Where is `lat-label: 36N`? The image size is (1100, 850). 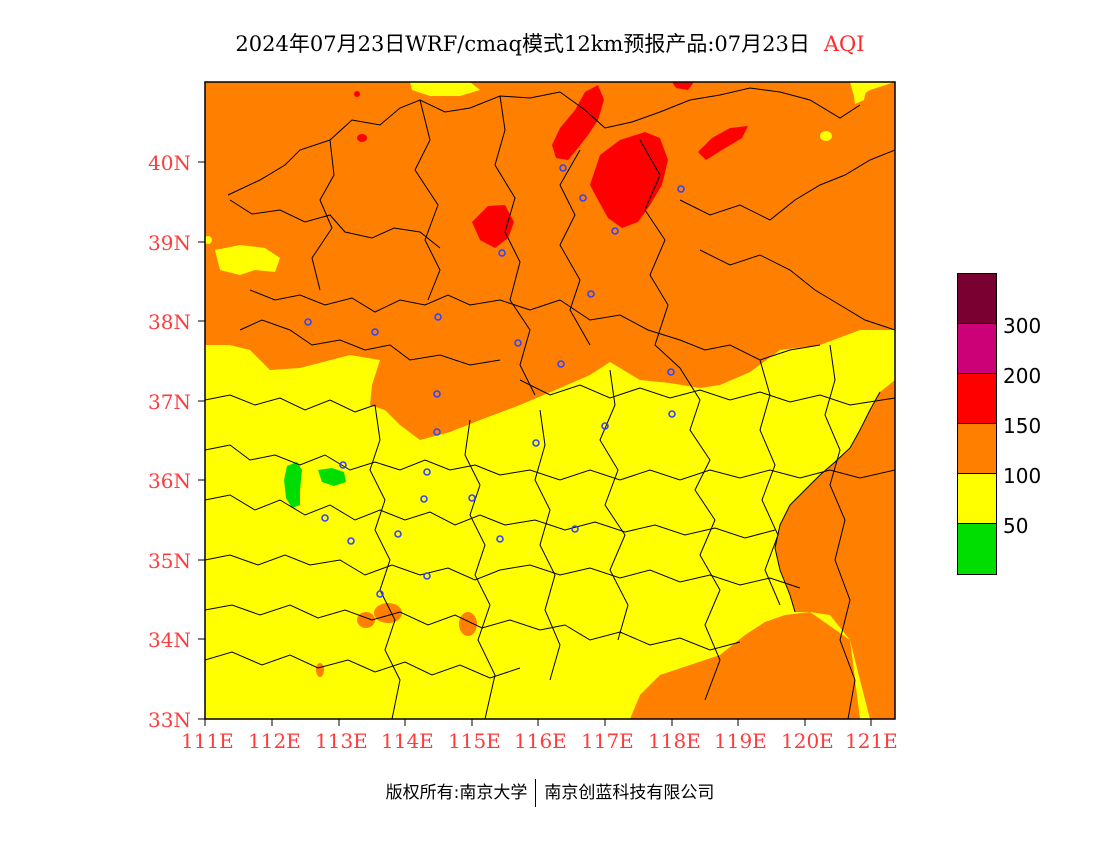 lat-label: 36N is located at coordinates (169, 481).